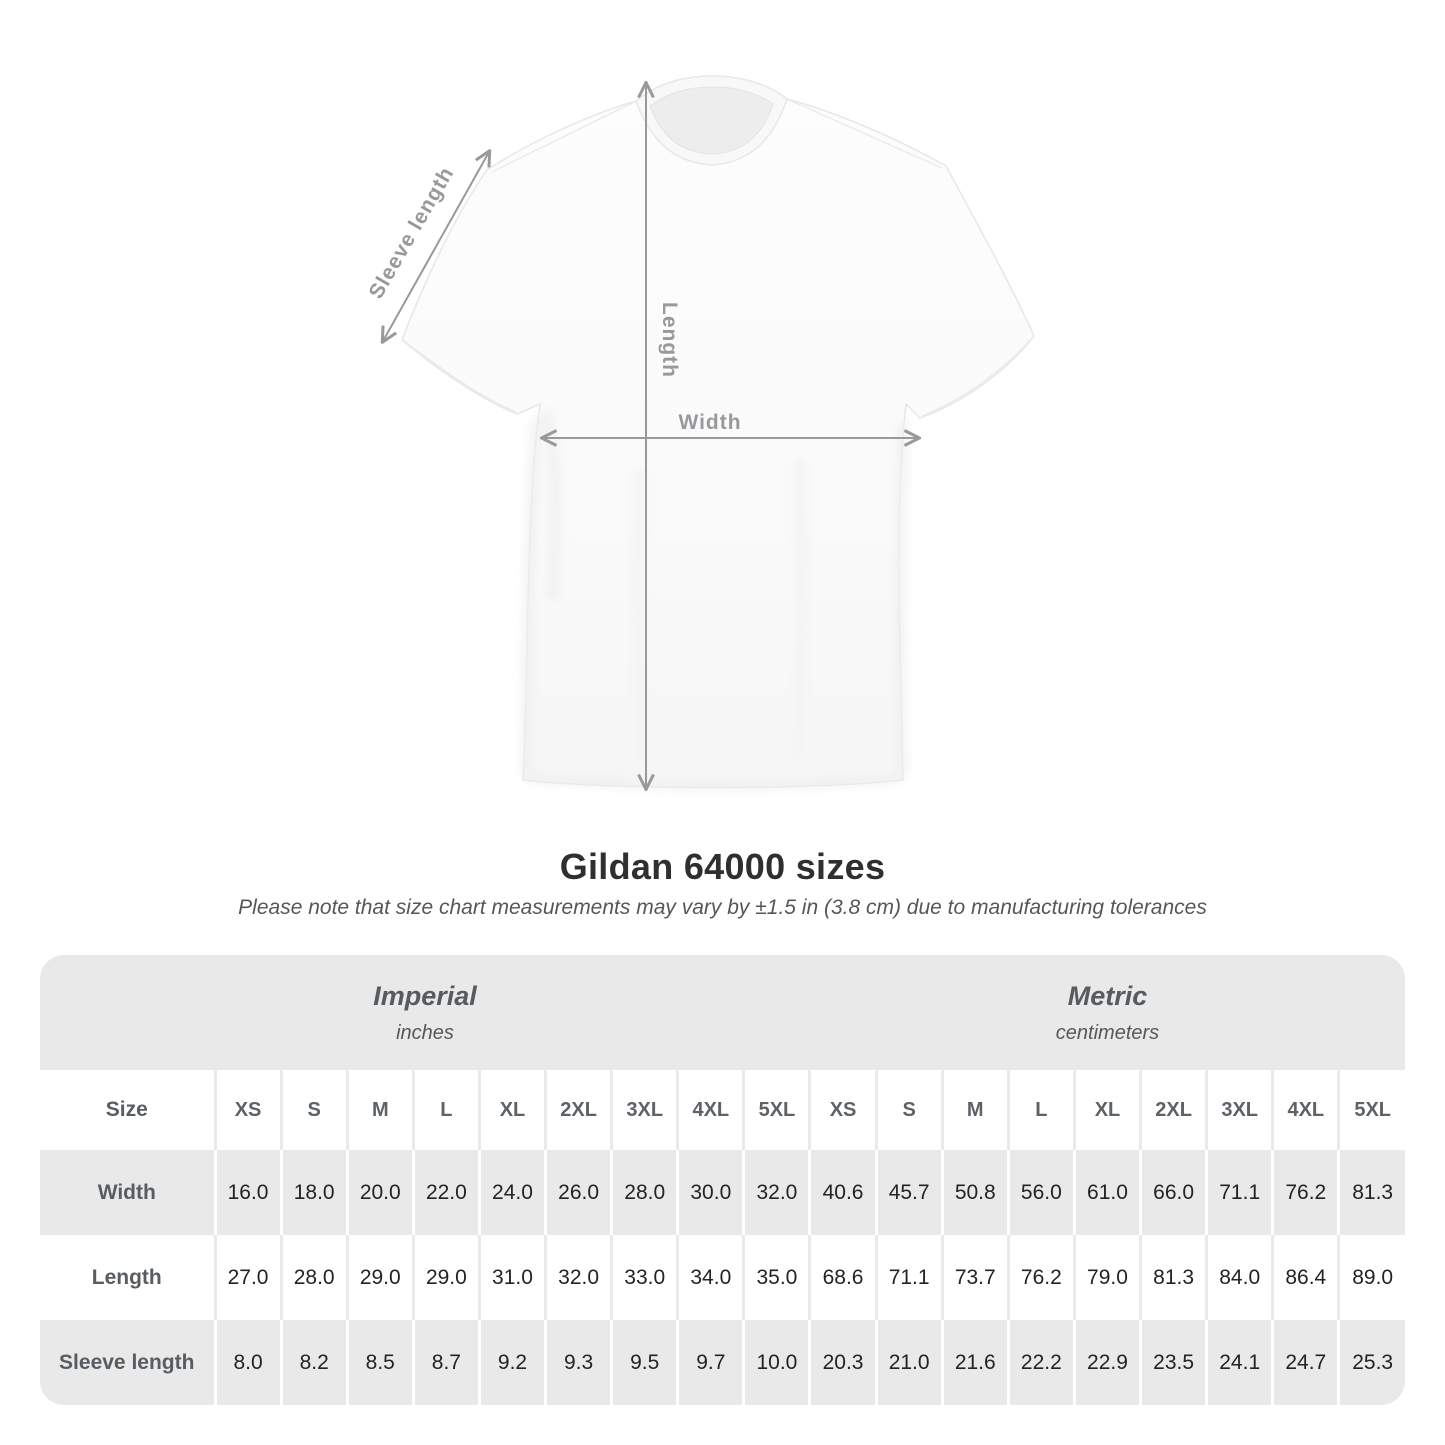 The width and height of the screenshot is (1445, 1445). Describe the element at coordinates (711, 120) in the screenshot. I see `neck-opening` at that location.